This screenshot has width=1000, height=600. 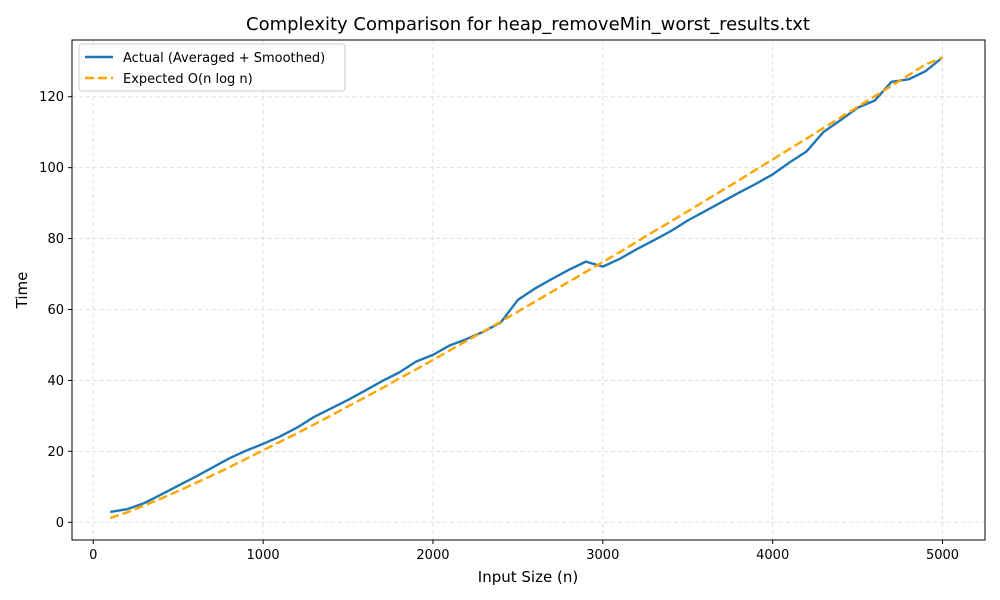 I want to click on y-tick-label: 40, so click(x=55, y=381).